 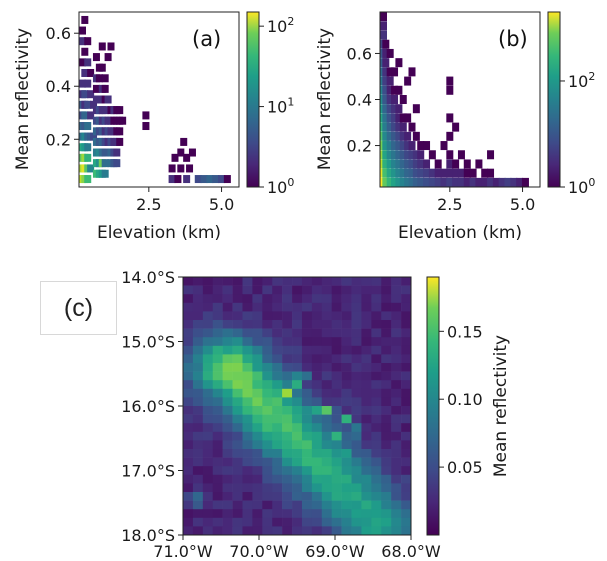 I want to click on panel-b-cbtick-label: 102, so click(x=581, y=80).